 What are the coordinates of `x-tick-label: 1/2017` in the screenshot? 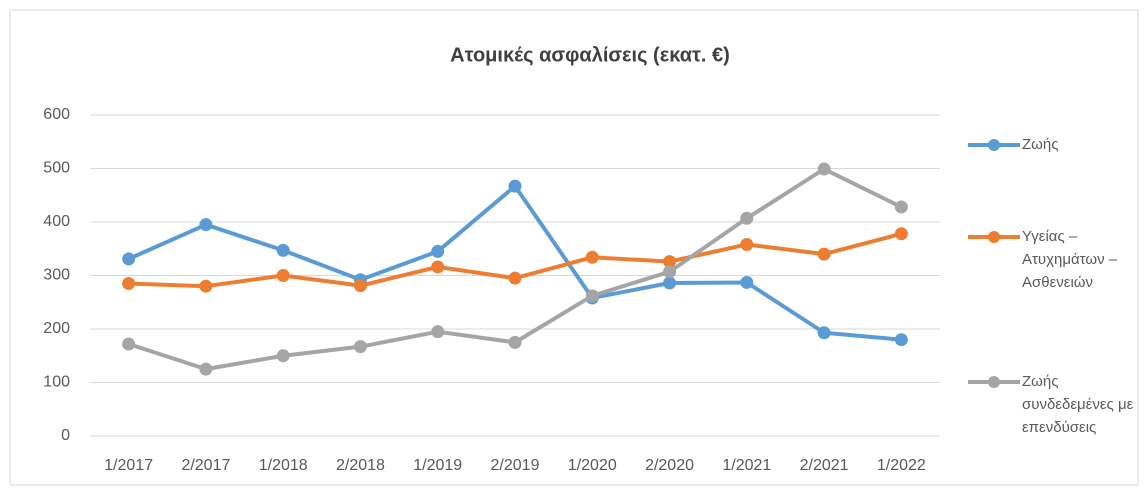 It's located at (128, 465).